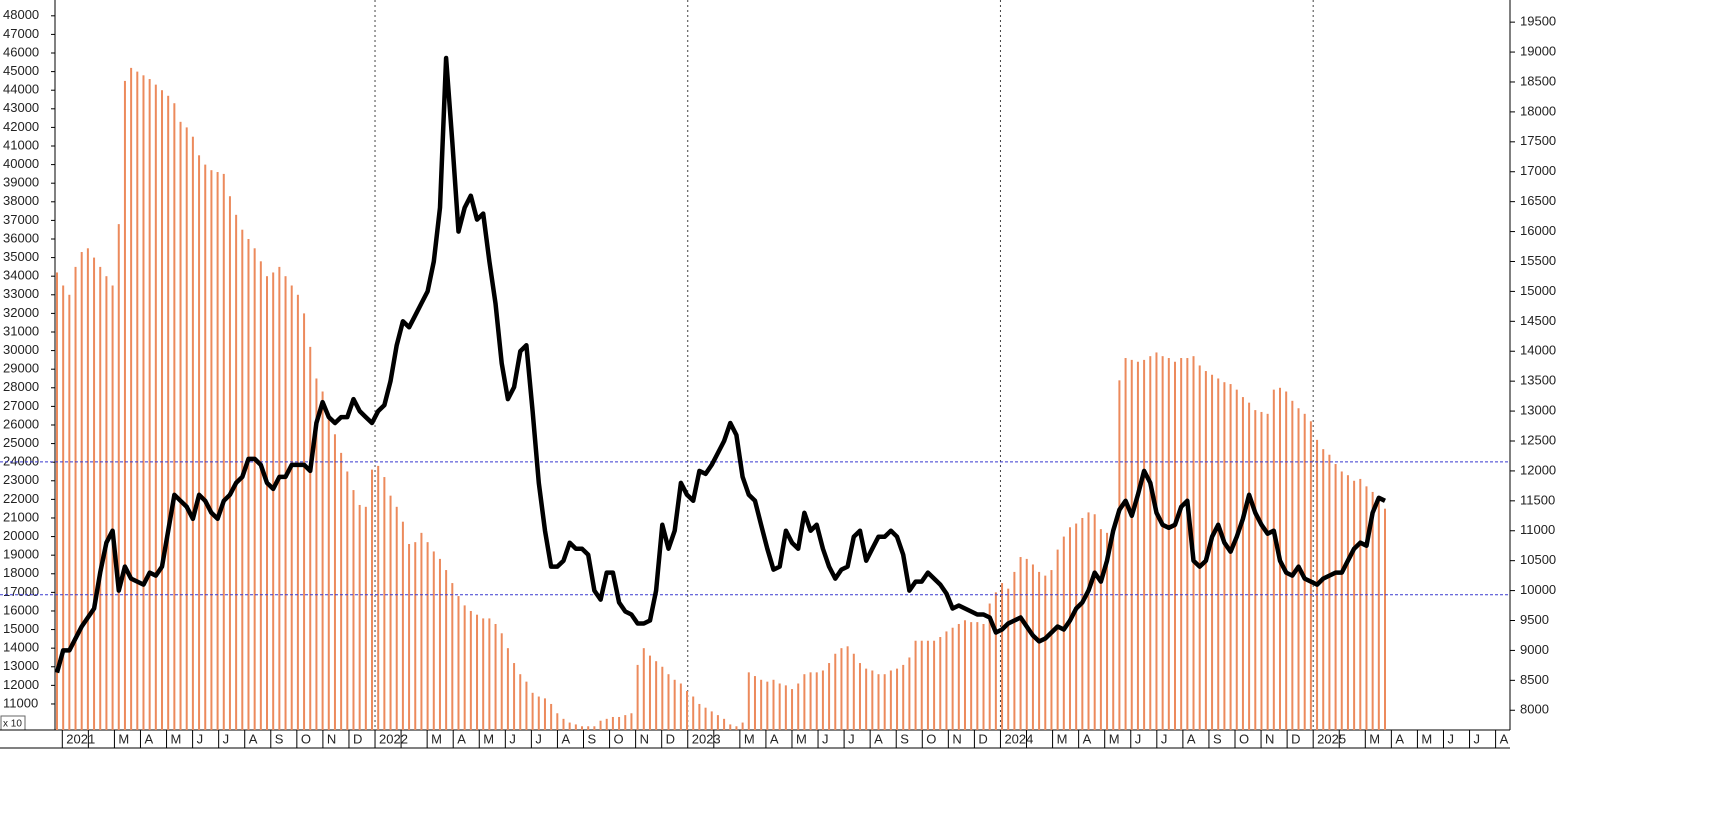 The height and width of the screenshot is (825, 1726). What do you see at coordinates (21, 498) in the screenshot?
I see `y-tick-label: 22000` at bounding box center [21, 498].